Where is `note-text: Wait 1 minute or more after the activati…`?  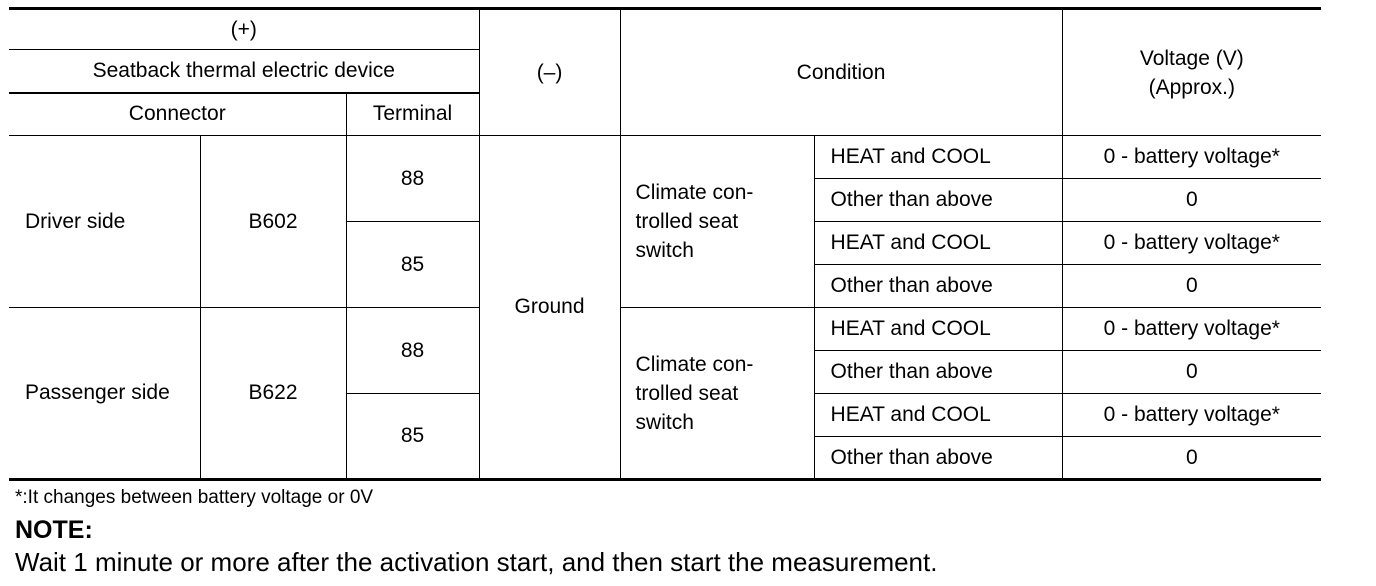
note-text: Wait 1 minute or more after the activati… is located at coordinates (476, 562).